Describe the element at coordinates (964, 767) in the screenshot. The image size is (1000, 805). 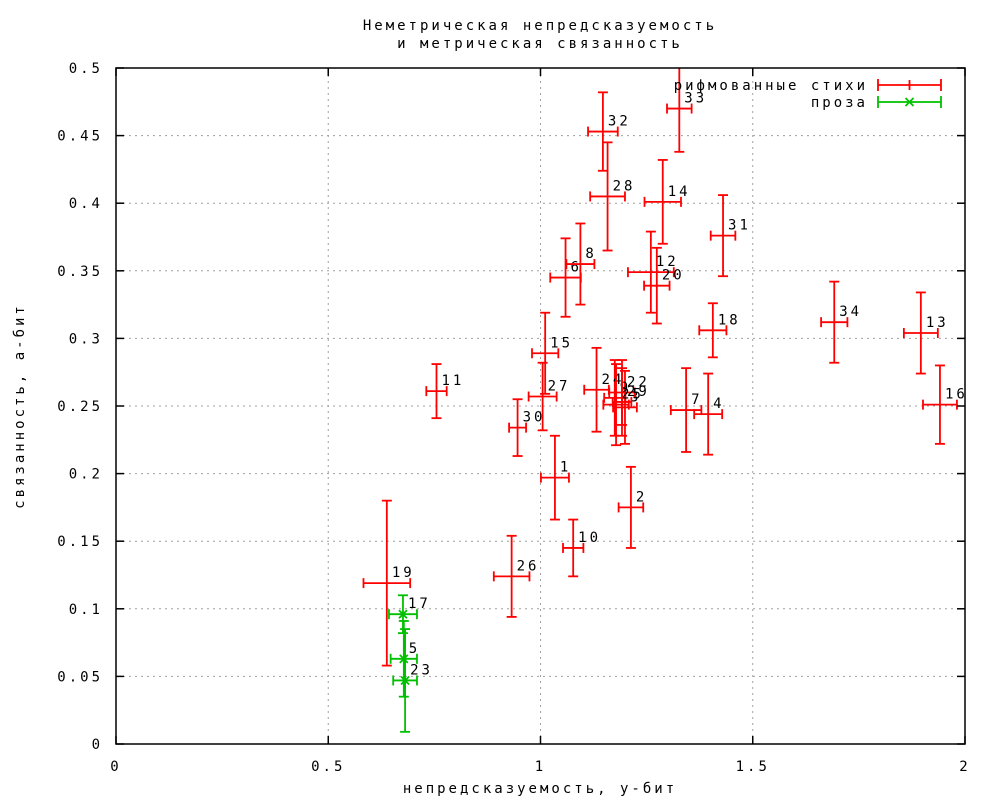
I see `x-tick-label: 2` at that location.